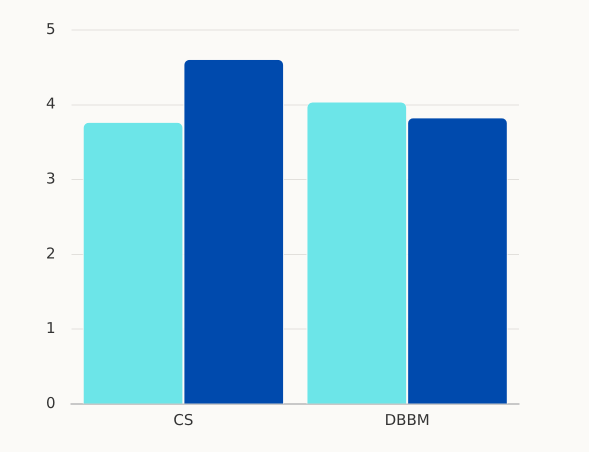 This screenshot has height=452, width=589. Describe the element at coordinates (407, 419) in the screenshot. I see `x-tick-label: DBBM` at that location.